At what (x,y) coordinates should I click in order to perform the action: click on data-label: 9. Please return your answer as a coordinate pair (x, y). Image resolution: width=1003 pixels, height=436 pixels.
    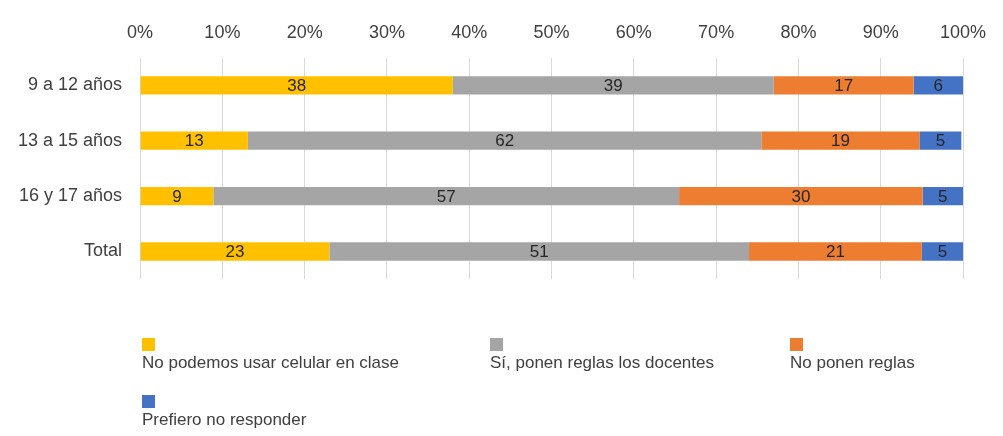
    Looking at the image, I should click on (177, 196).